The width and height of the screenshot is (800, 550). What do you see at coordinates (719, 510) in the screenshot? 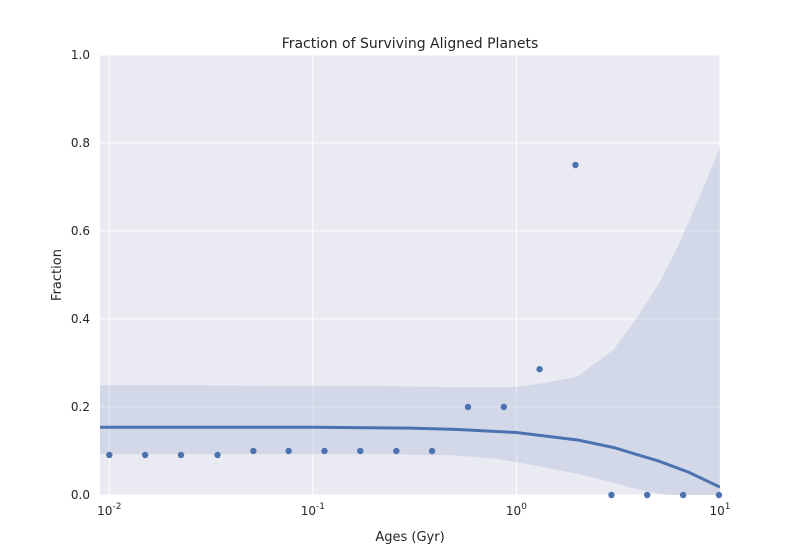
I see `x-tick-label-3: 10¹` at bounding box center [719, 510].